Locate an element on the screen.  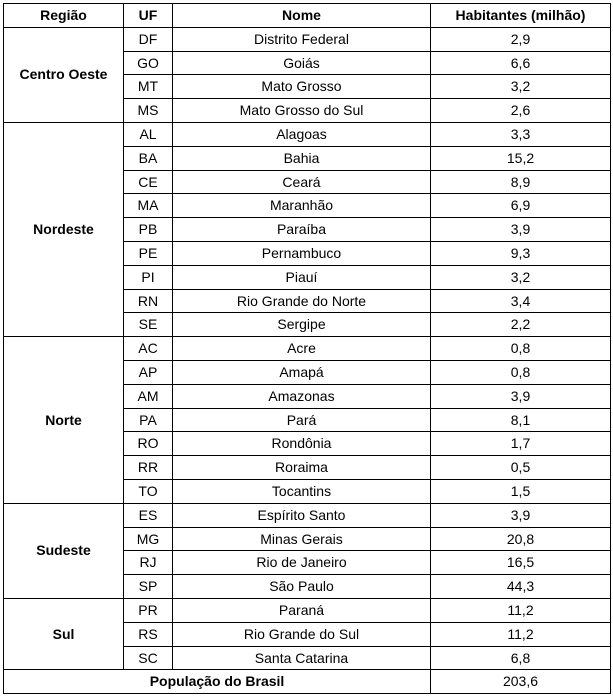
state-name-cell: Roraima is located at coordinates (301, 467).